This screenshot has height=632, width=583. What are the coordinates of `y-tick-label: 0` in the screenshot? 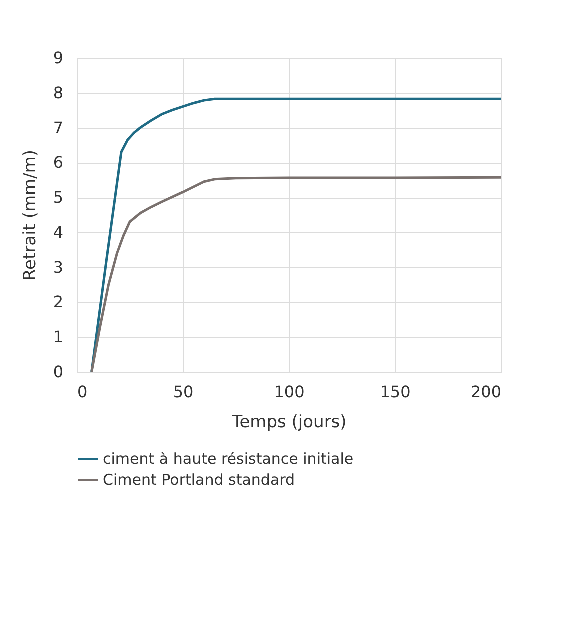 It's located at (58, 372).